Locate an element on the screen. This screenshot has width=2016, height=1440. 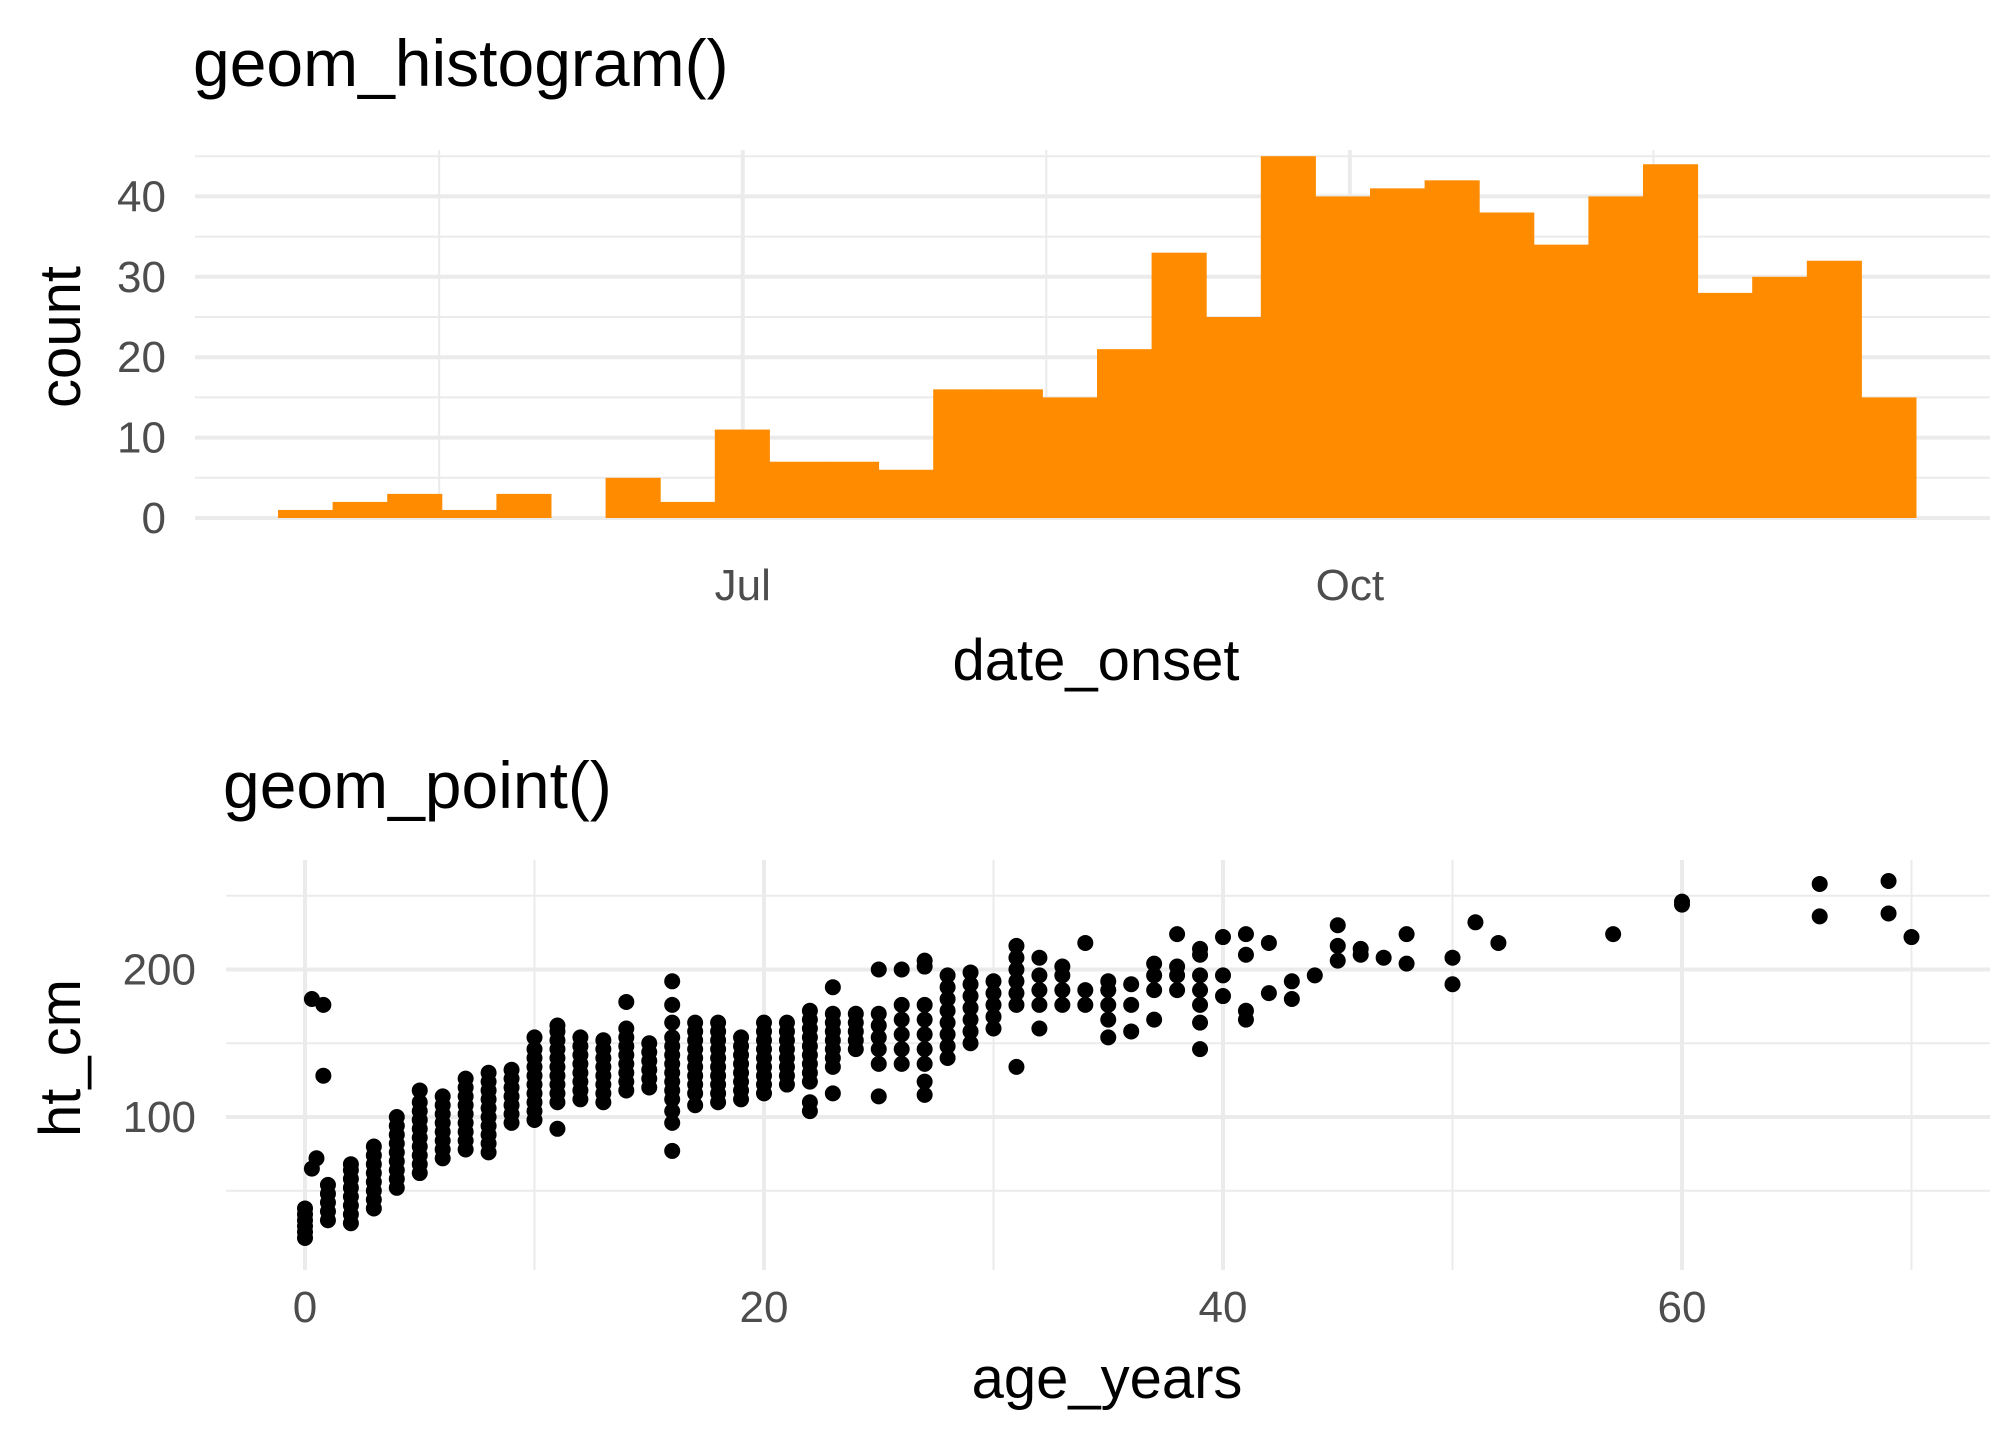
histogram-y-tick-label: 30 is located at coordinates (141, 277).